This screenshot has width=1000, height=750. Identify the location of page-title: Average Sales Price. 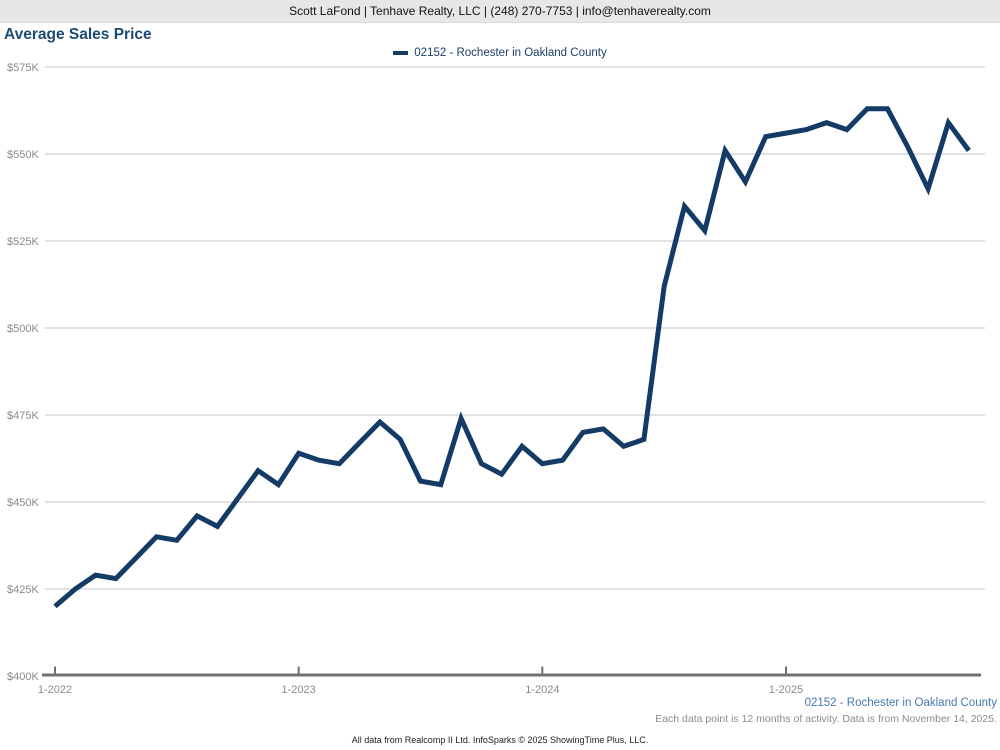
(78, 34).